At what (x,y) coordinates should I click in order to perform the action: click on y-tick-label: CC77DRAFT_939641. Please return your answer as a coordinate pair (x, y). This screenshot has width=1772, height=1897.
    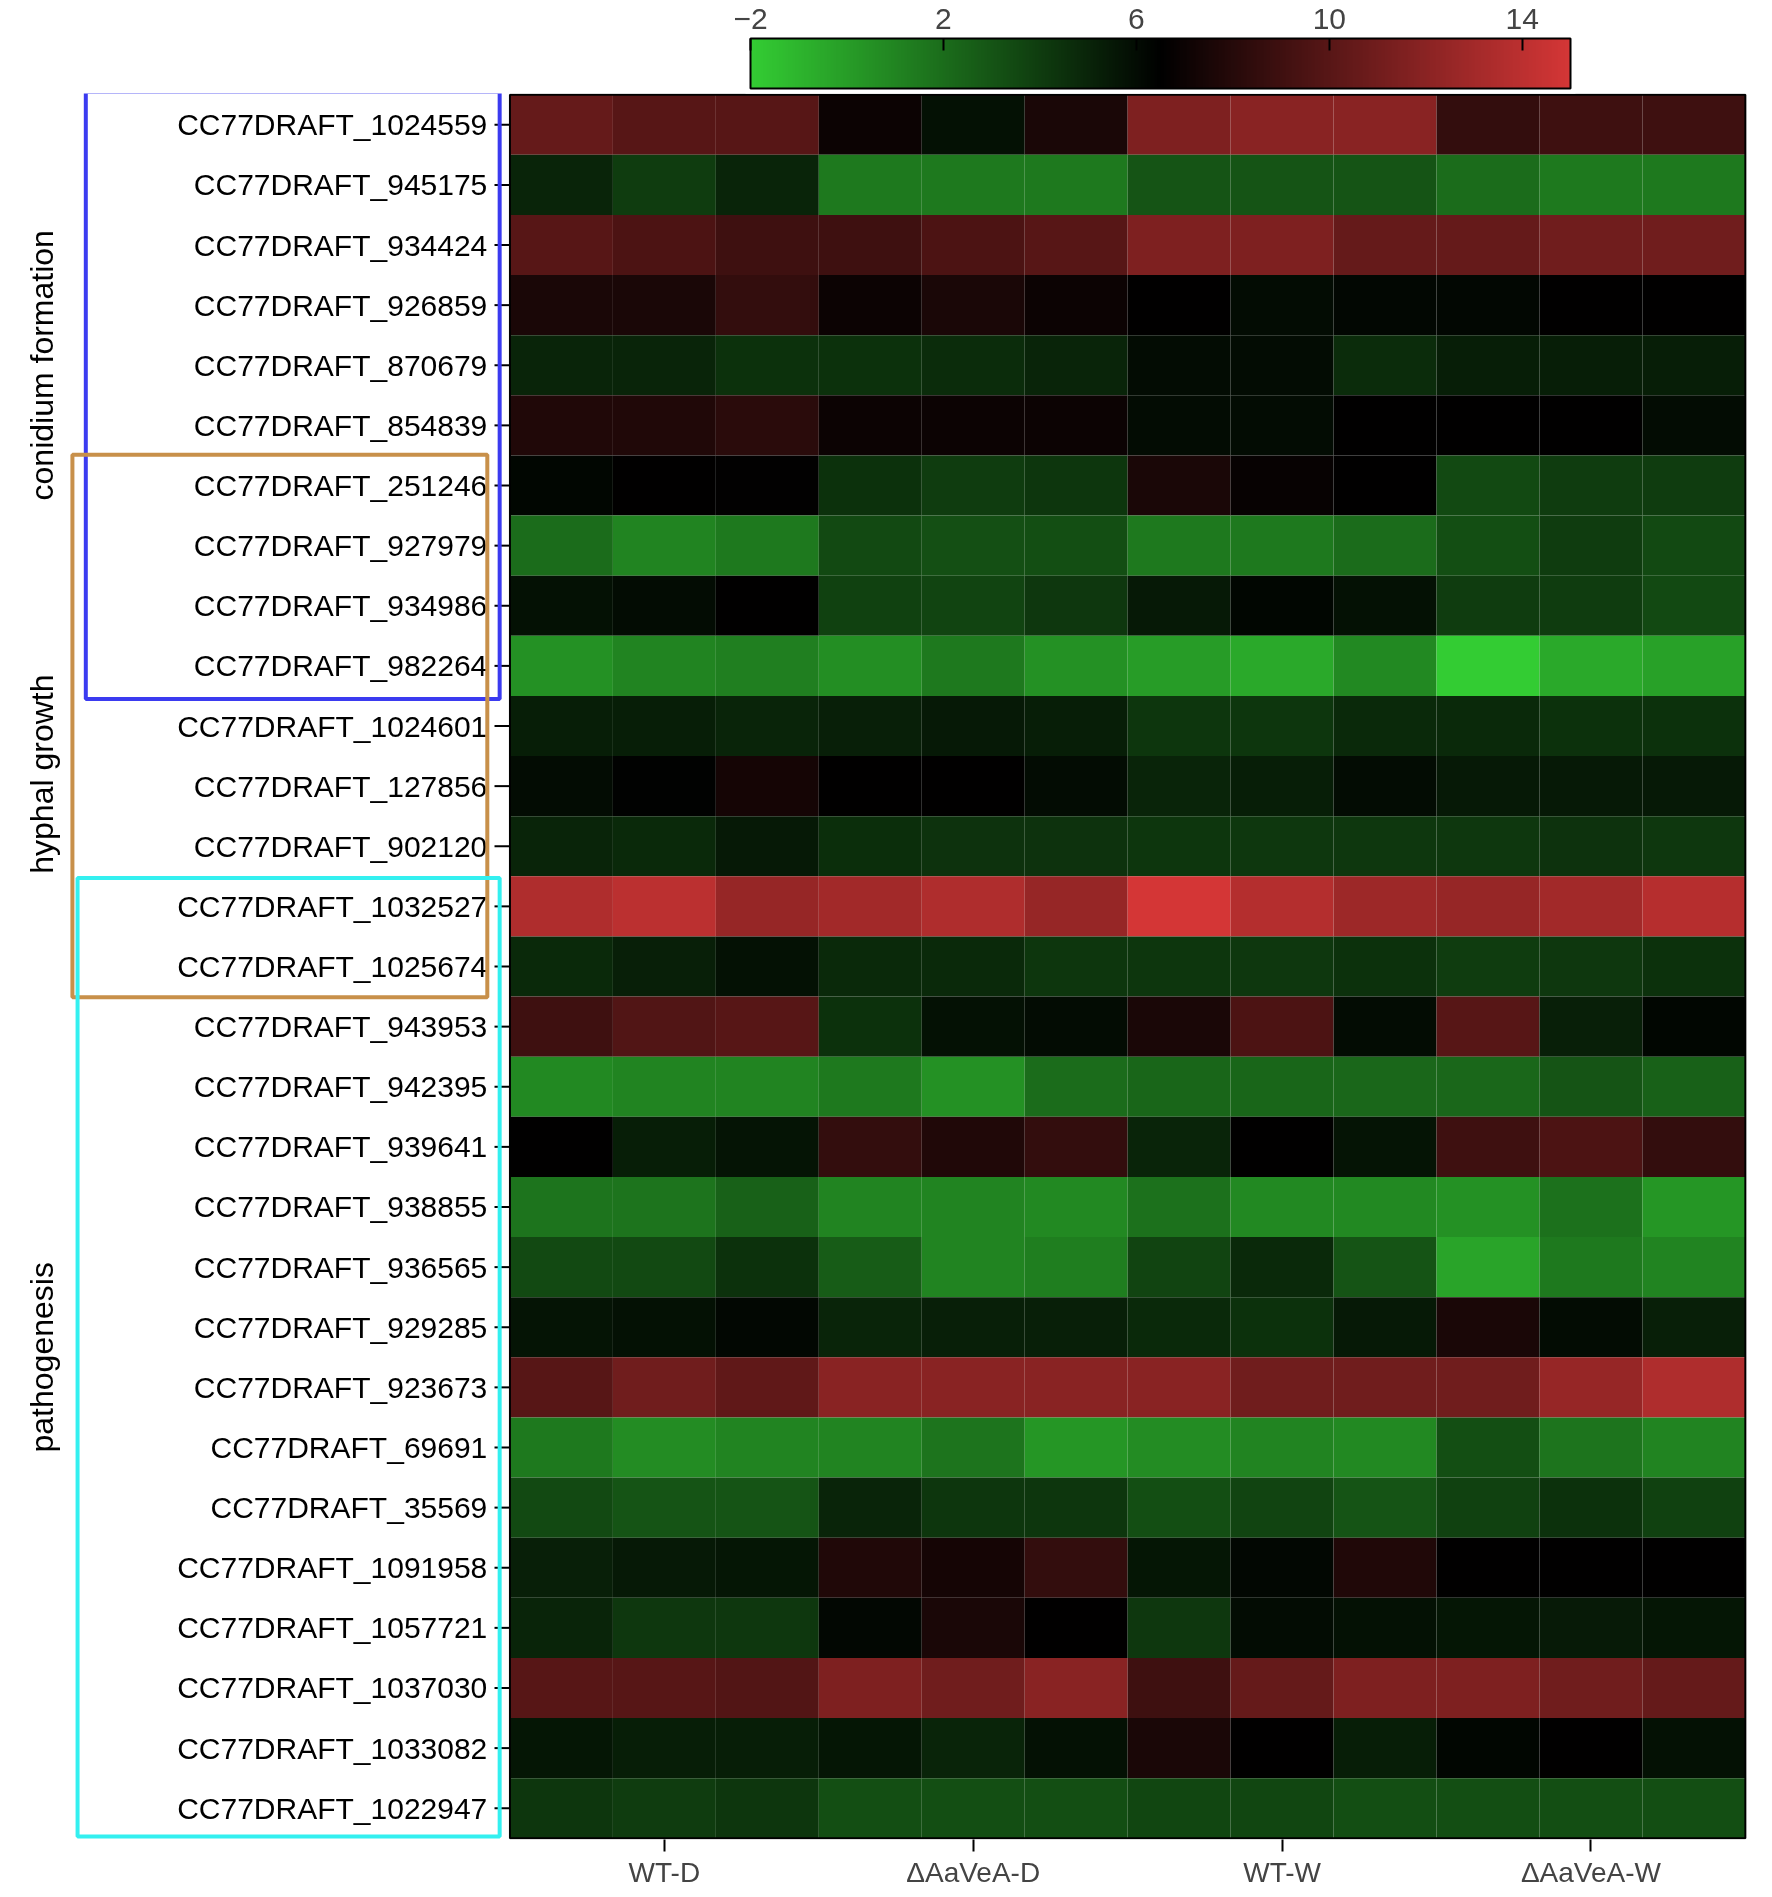
    Looking at the image, I should click on (340, 1147).